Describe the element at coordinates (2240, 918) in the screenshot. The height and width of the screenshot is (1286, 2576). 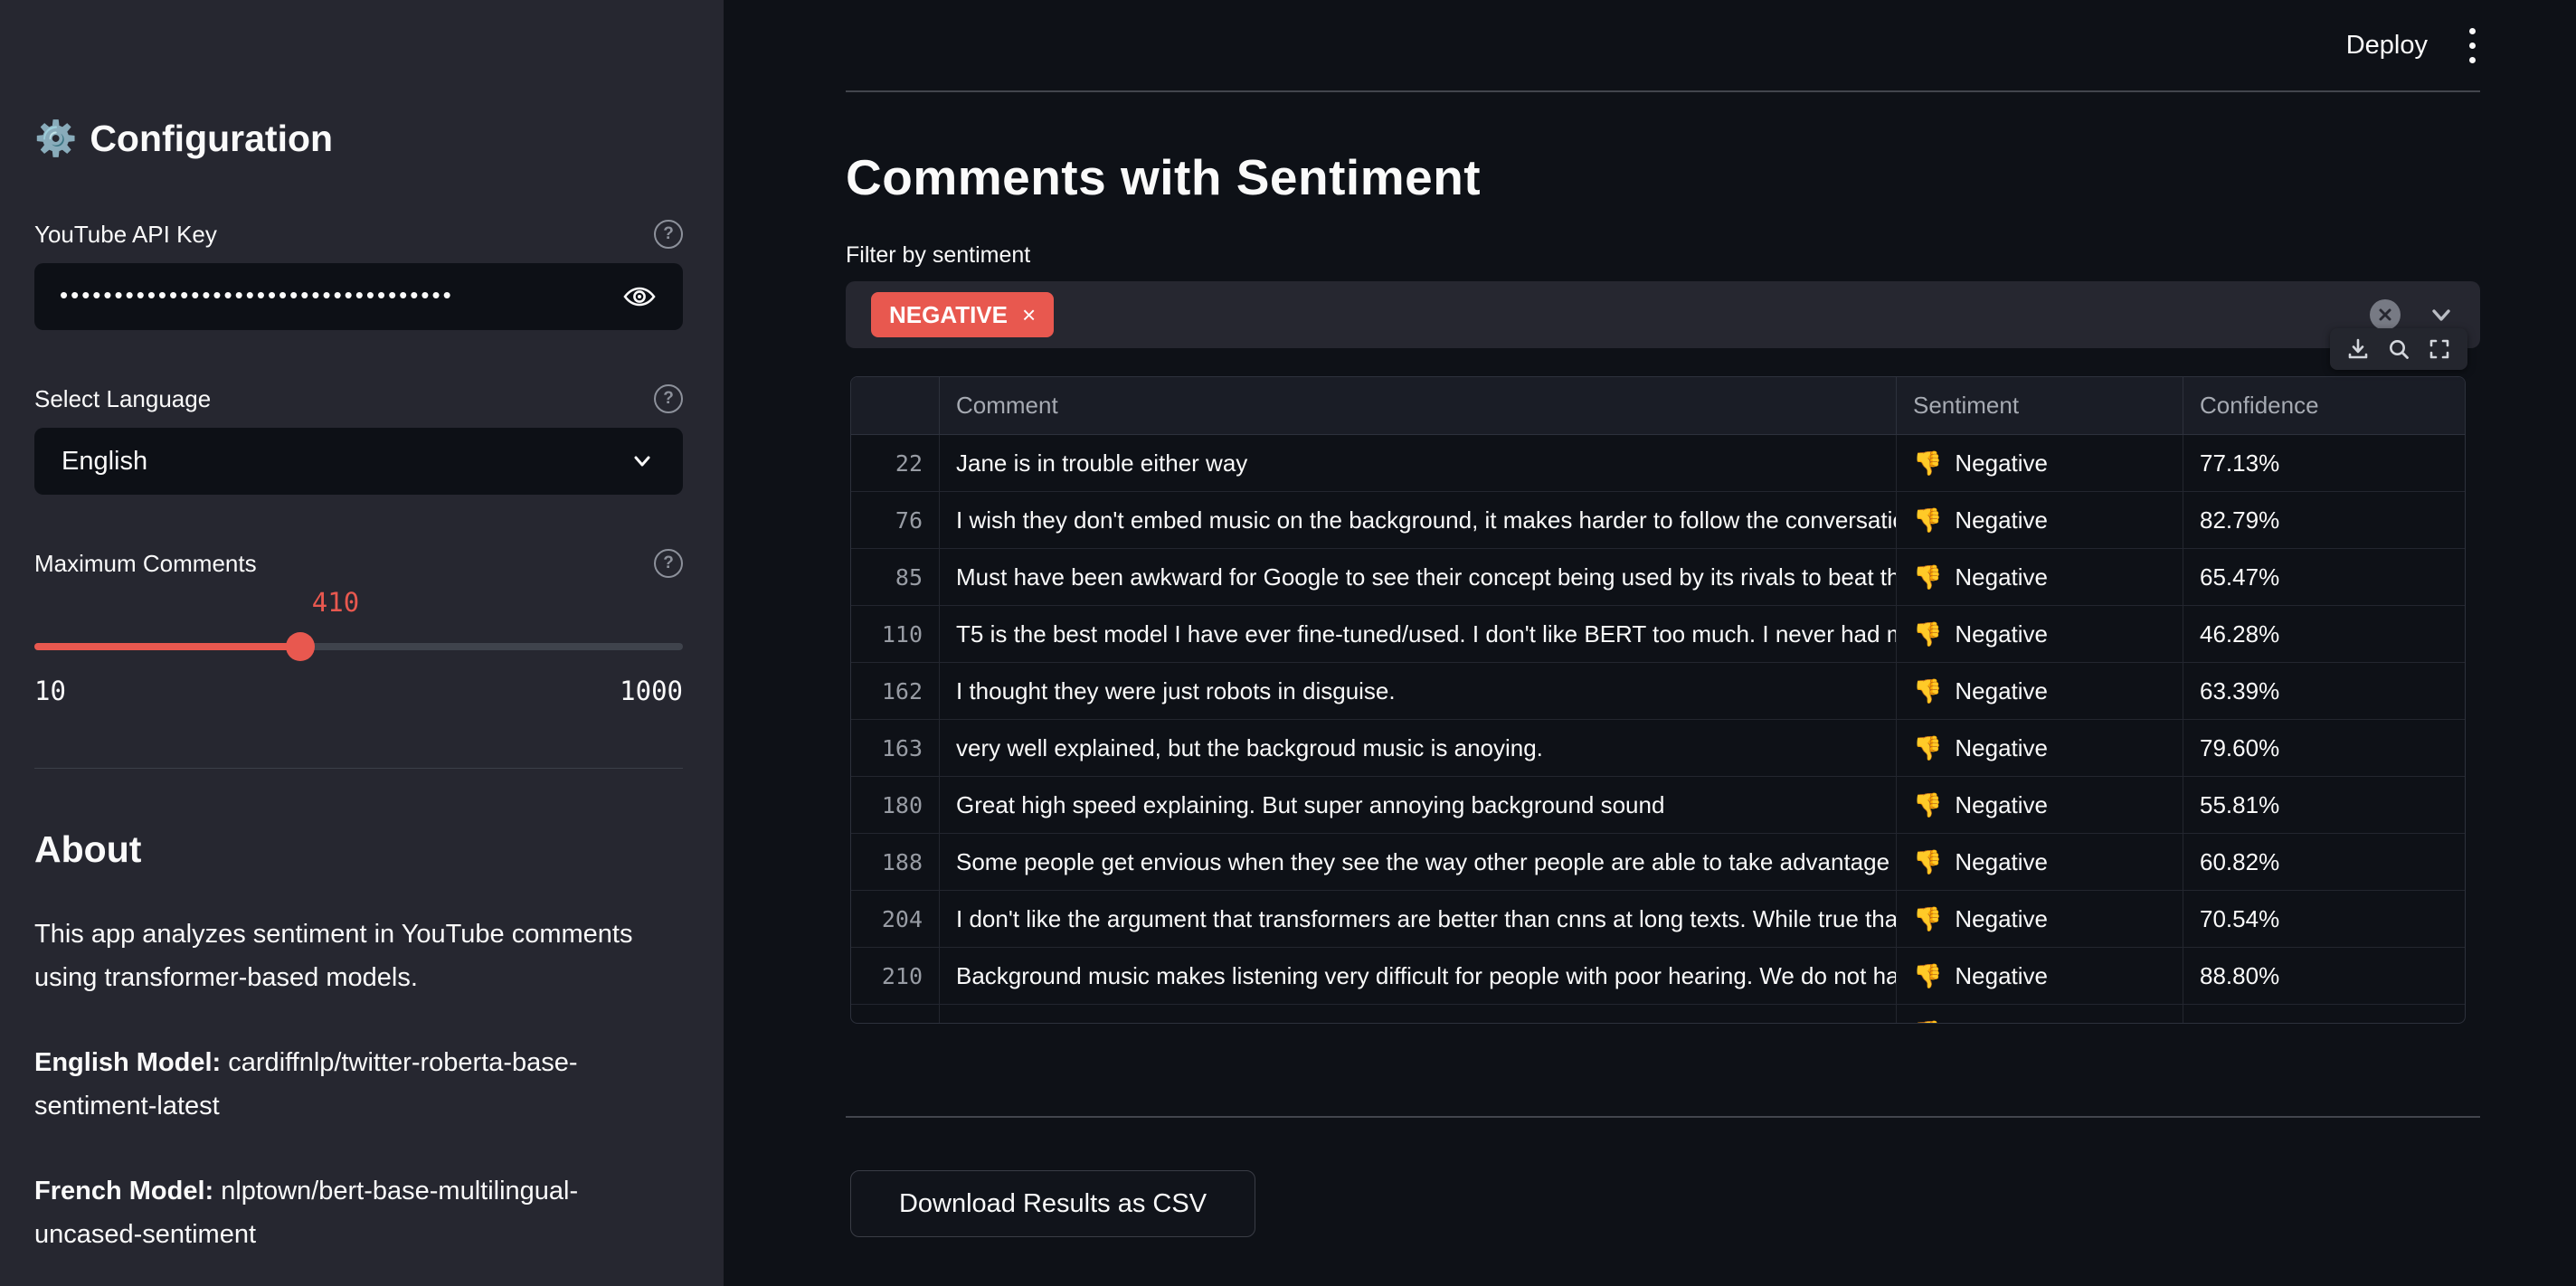
I see `confidence-cell: 70.54%` at that location.